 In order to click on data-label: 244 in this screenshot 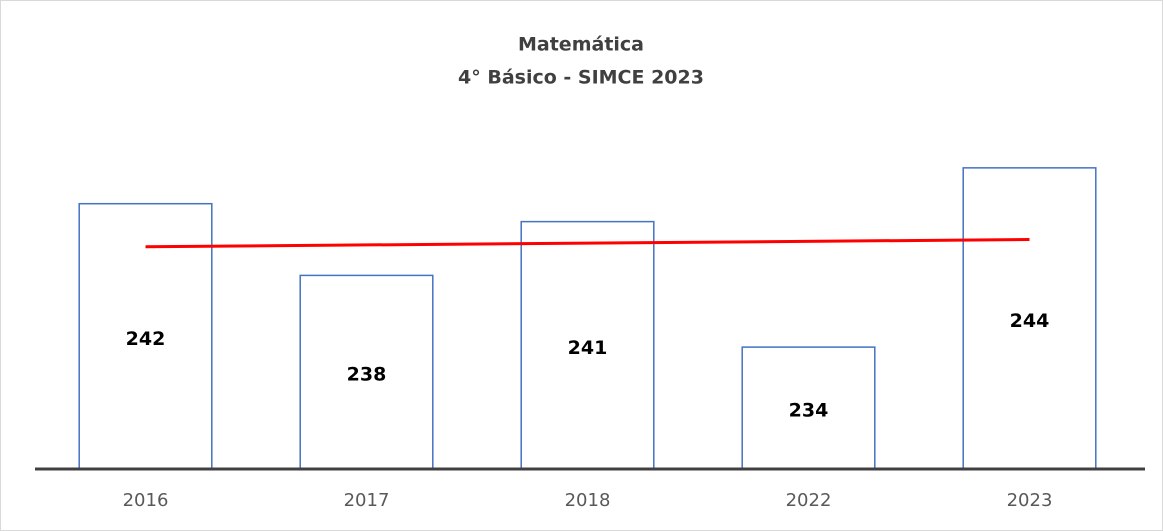, I will do `click(1030, 321)`.